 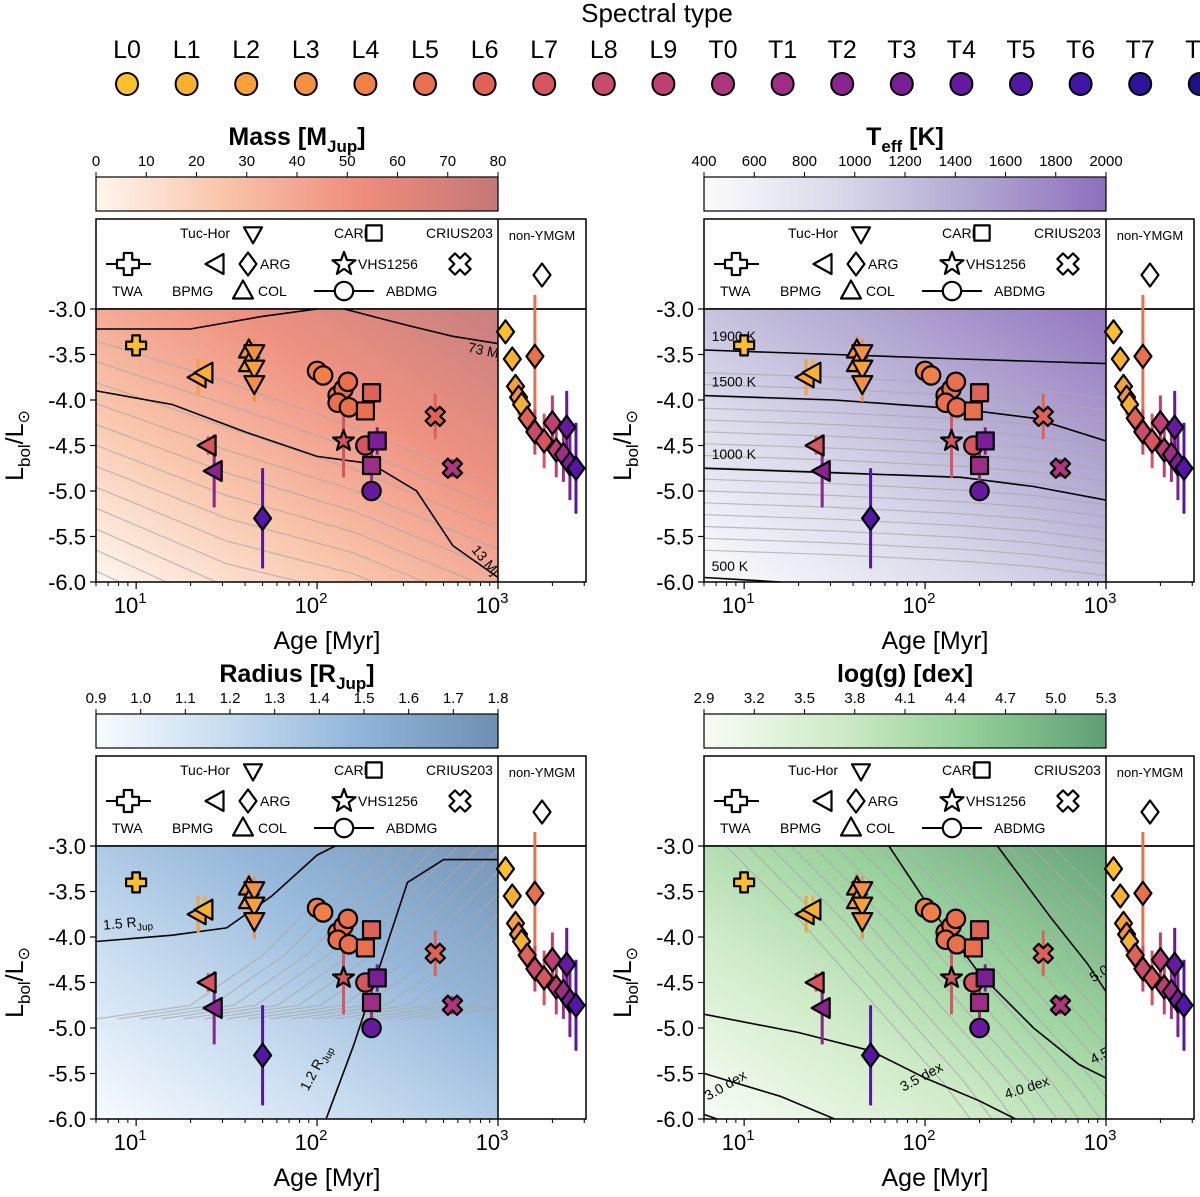 I want to click on y-axis-label: Lbol/L⊙, so click(x=17, y=445).